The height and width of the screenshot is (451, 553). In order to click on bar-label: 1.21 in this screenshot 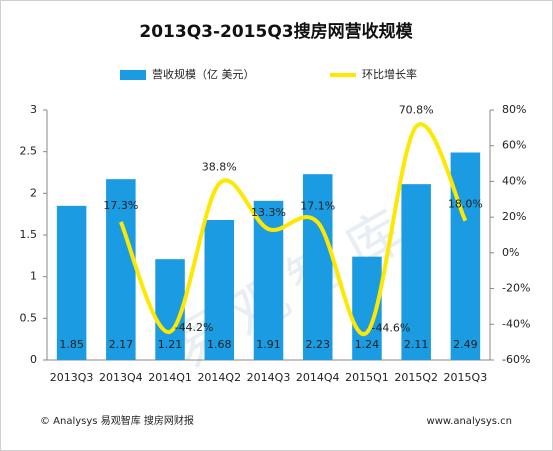, I will do `click(170, 344)`.